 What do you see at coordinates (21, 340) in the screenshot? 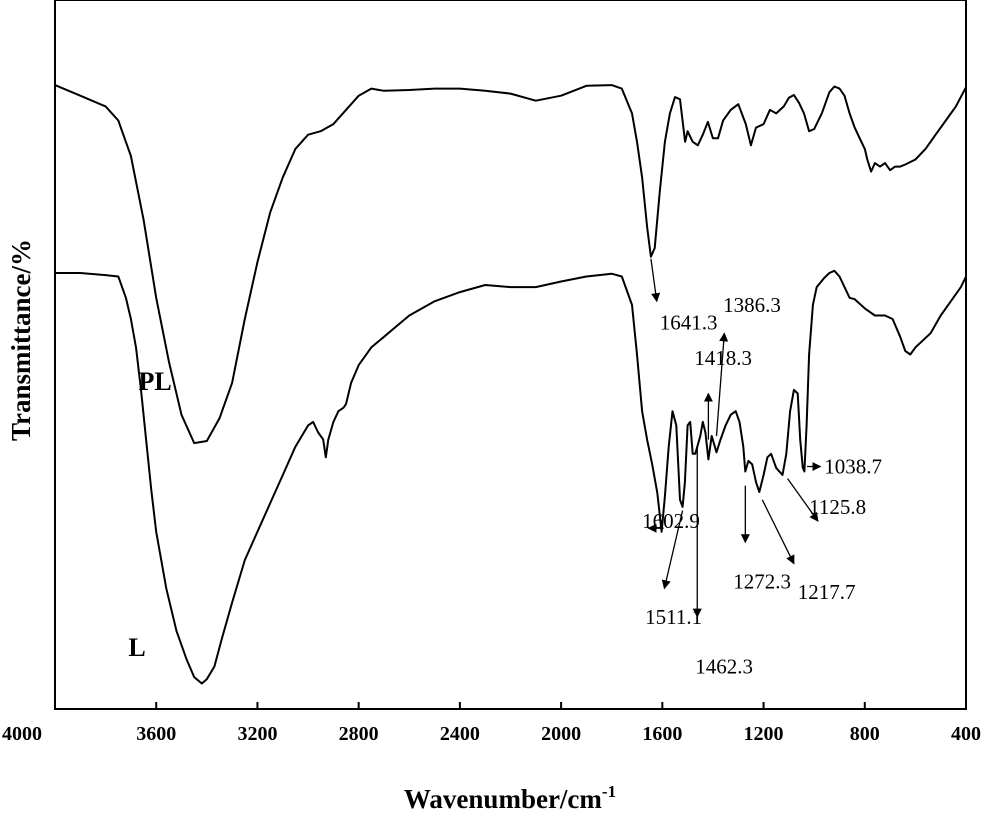
I see `y-axis-title: Transmittance/%` at bounding box center [21, 340].